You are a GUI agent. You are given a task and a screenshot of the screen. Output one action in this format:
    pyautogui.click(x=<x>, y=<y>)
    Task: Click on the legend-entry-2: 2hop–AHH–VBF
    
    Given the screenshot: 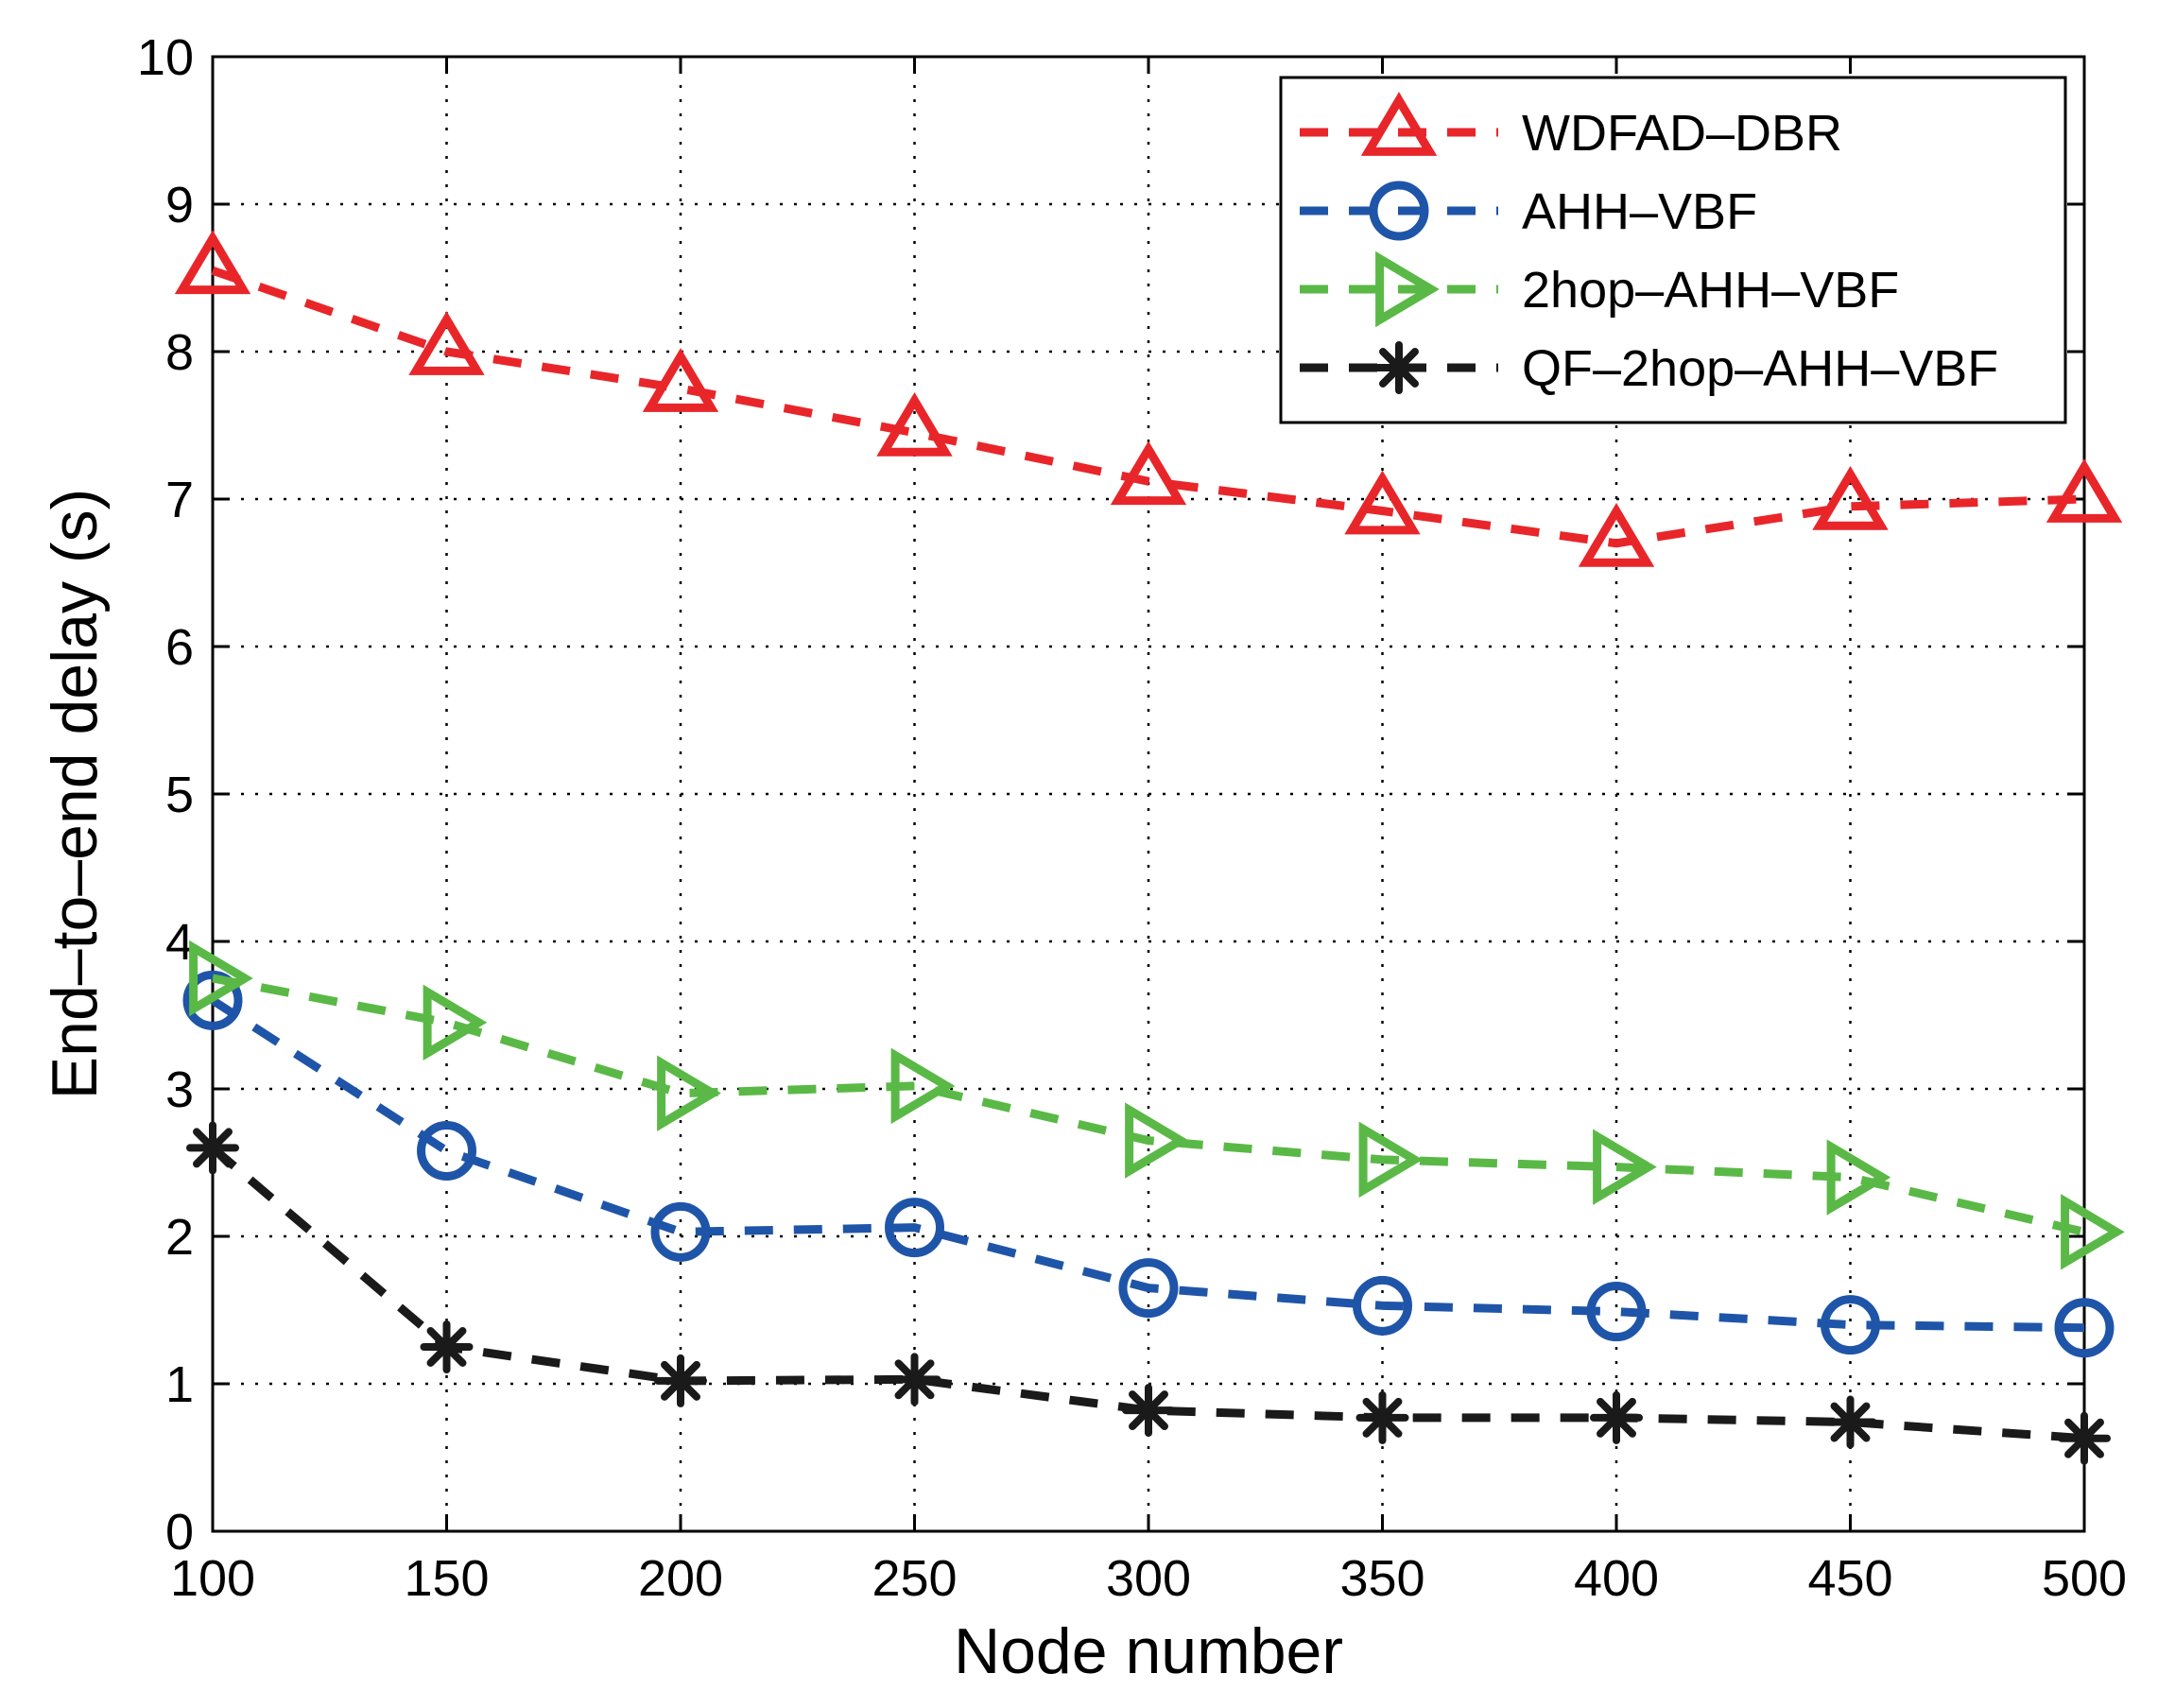 What is the action you would take?
    pyautogui.click(x=1599, y=289)
    